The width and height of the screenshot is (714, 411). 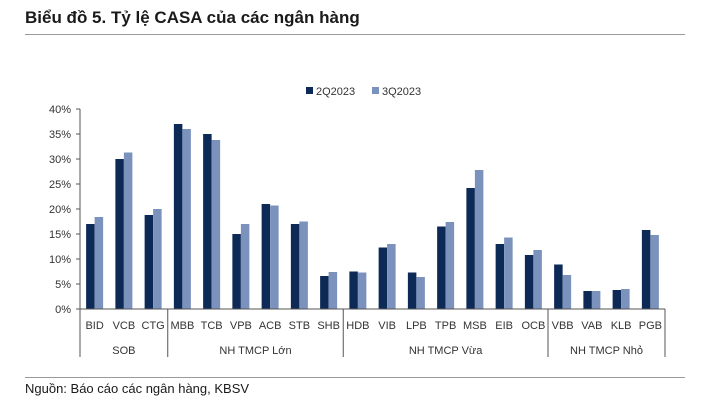 What do you see at coordinates (445, 326) in the screenshot?
I see `x-tick-label: TPB` at bounding box center [445, 326].